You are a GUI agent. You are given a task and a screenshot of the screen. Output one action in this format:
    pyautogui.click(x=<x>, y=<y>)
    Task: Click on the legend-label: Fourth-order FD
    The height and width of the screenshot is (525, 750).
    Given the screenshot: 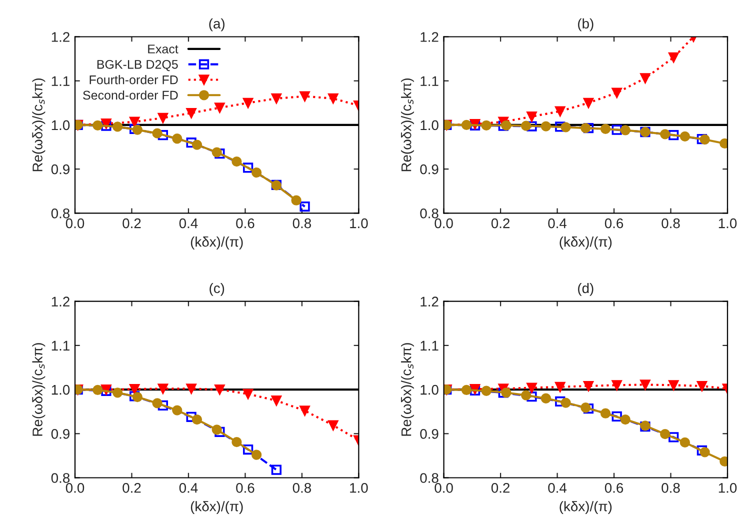 What is the action you would take?
    pyautogui.click(x=134, y=79)
    